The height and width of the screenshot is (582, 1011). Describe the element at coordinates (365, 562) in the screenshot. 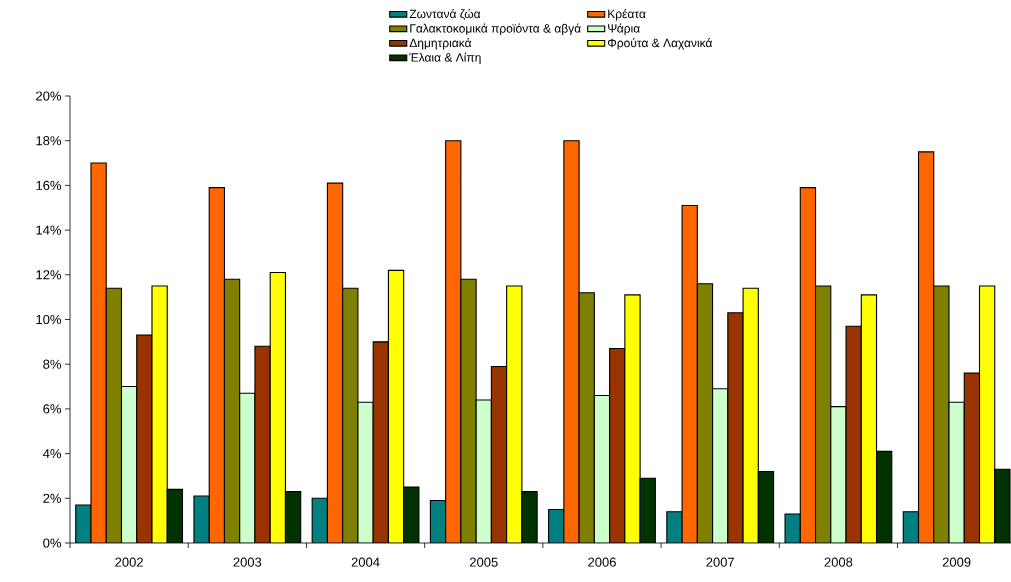

I see `x-tick-label: 2004` at that location.